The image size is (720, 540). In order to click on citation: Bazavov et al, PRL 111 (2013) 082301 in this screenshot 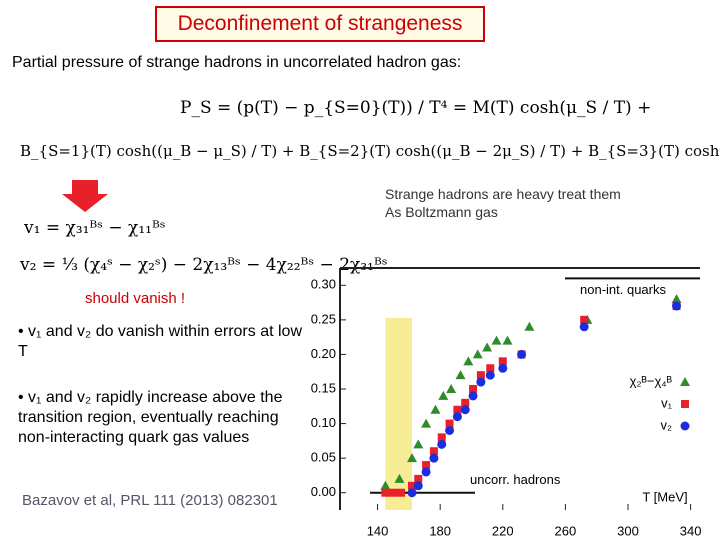, I will do `click(150, 500)`.